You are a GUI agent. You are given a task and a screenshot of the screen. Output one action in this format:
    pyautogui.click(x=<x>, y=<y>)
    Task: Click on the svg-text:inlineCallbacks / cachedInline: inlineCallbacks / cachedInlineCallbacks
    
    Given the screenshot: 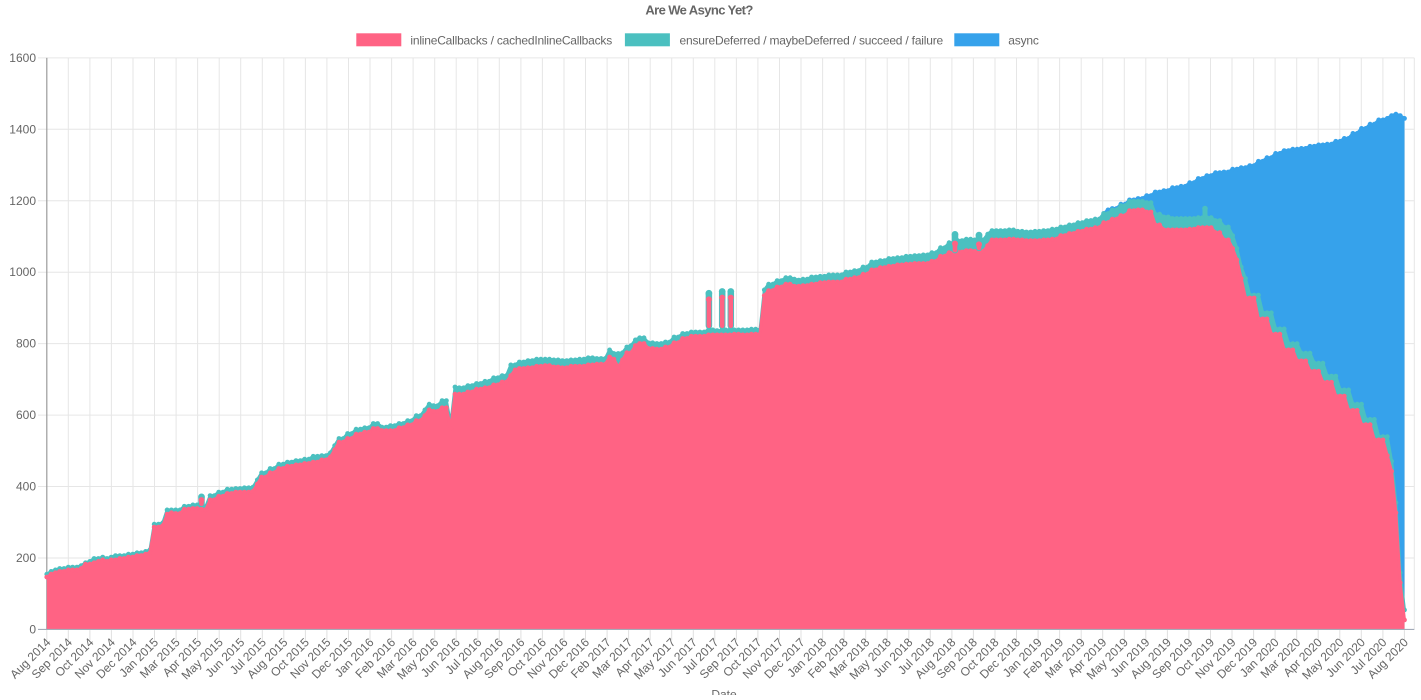 What is the action you would take?
    pyautogui.click(x=511, y=40)
    